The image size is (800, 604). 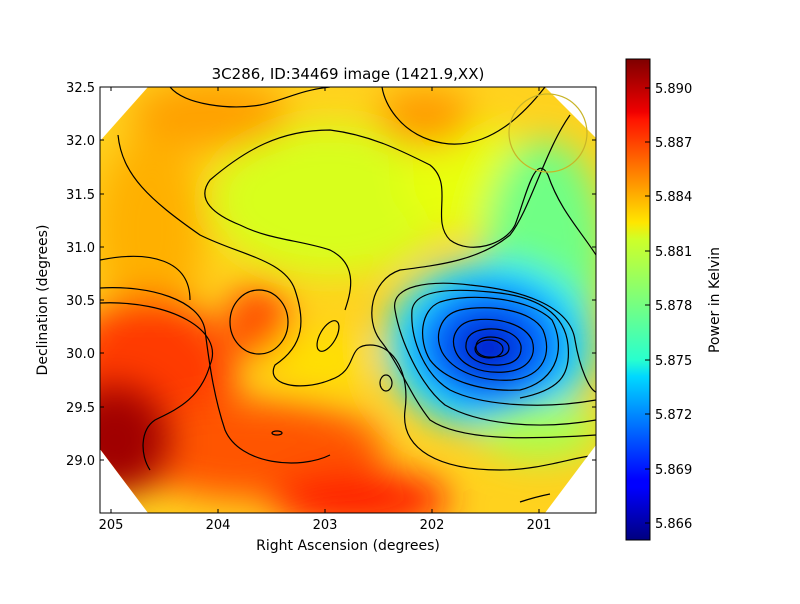 What do you see at coordinates (80, 301) in the screenshot?
I see `y-tick-label: 30.5` at bounding box center [80, 301].